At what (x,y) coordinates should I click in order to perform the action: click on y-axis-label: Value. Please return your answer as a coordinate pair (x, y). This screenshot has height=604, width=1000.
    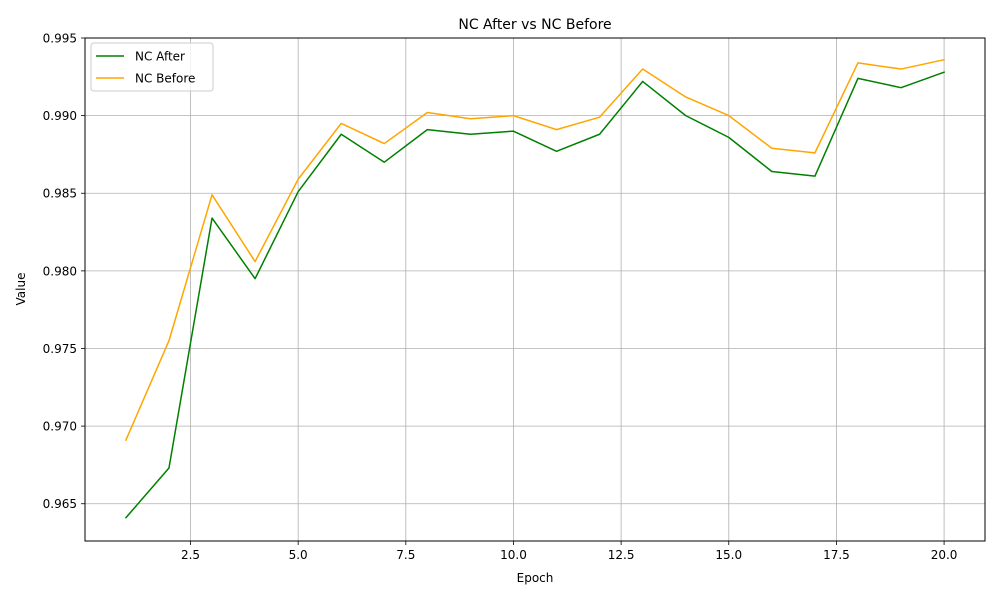
    Looking at the image, I should click on (21, 289).